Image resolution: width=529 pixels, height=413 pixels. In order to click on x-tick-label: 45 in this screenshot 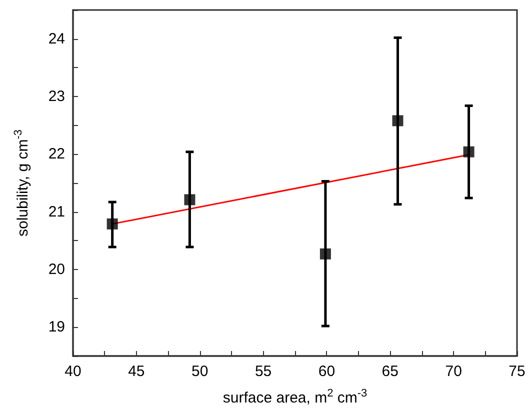, I will do `click(136, 371)`.